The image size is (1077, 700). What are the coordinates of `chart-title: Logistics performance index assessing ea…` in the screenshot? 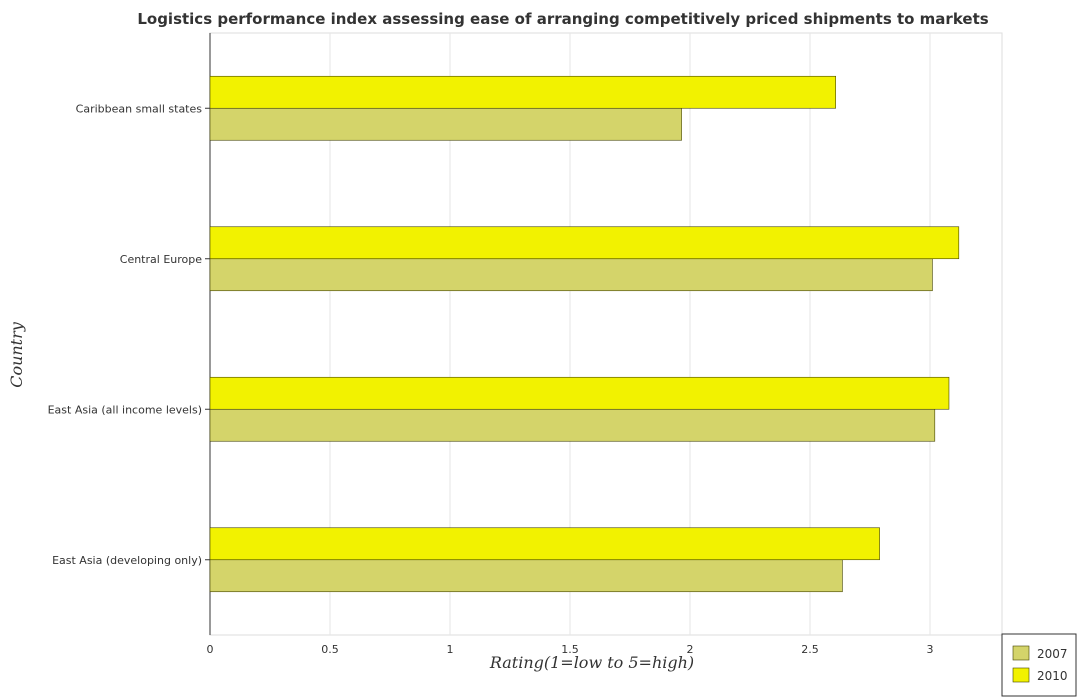 It's located at (562, 19).